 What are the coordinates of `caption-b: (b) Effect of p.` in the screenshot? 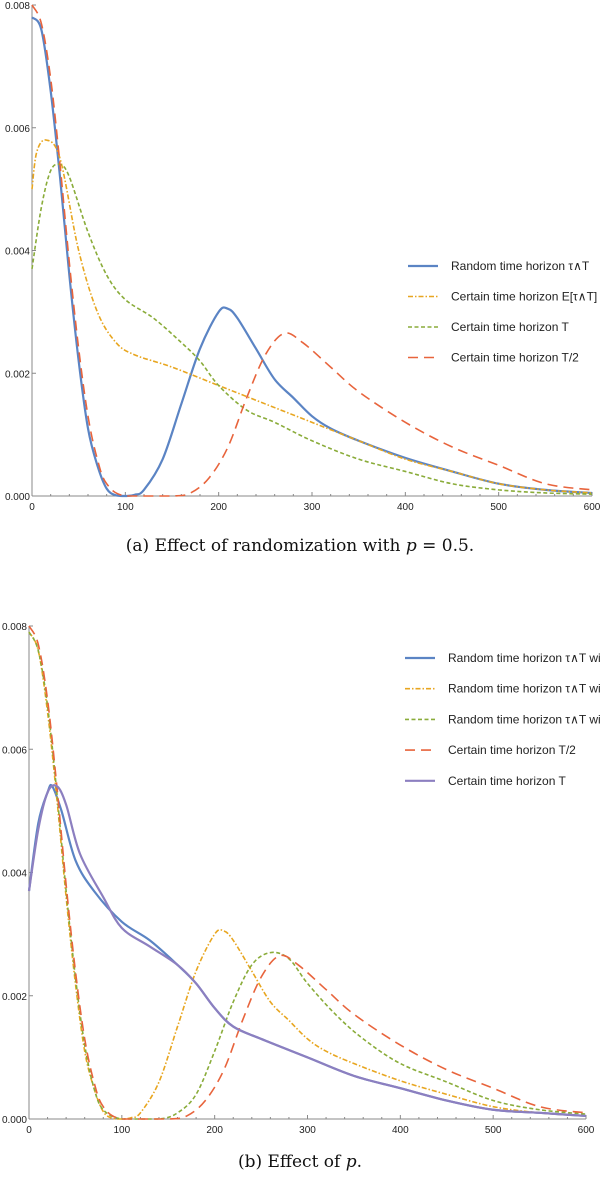 It's located at (300, 1162).